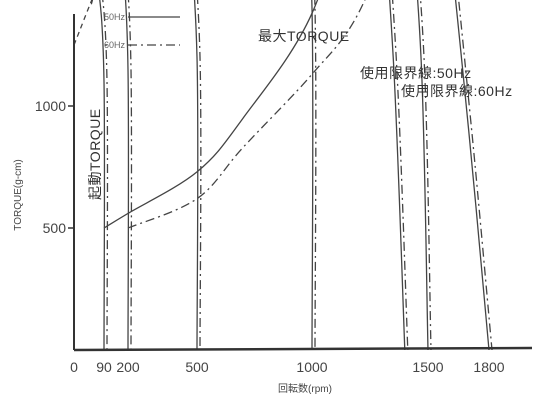 The image size is (536, 397). What do you see at coordinates (18, 194) in the screenshot?
I see `y-axis-title: TORQUE(g-cm)` at bounding box center [18, 194].